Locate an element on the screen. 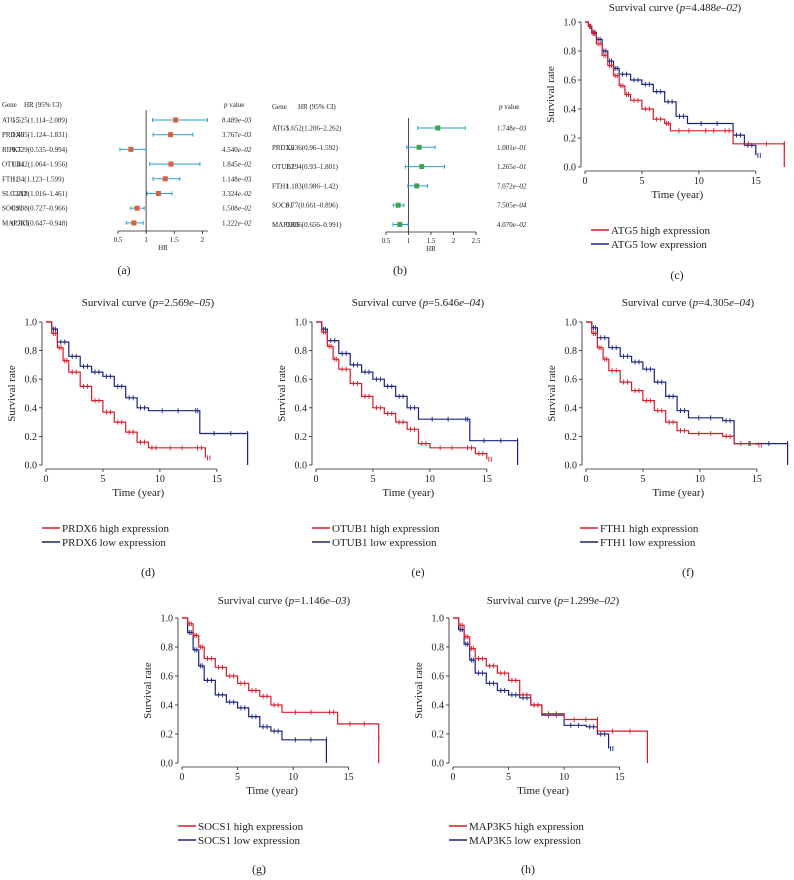 This screenshot has height=880, width=794. forest-p-value: 4.070e–02 is located at coordinates (512, 225).